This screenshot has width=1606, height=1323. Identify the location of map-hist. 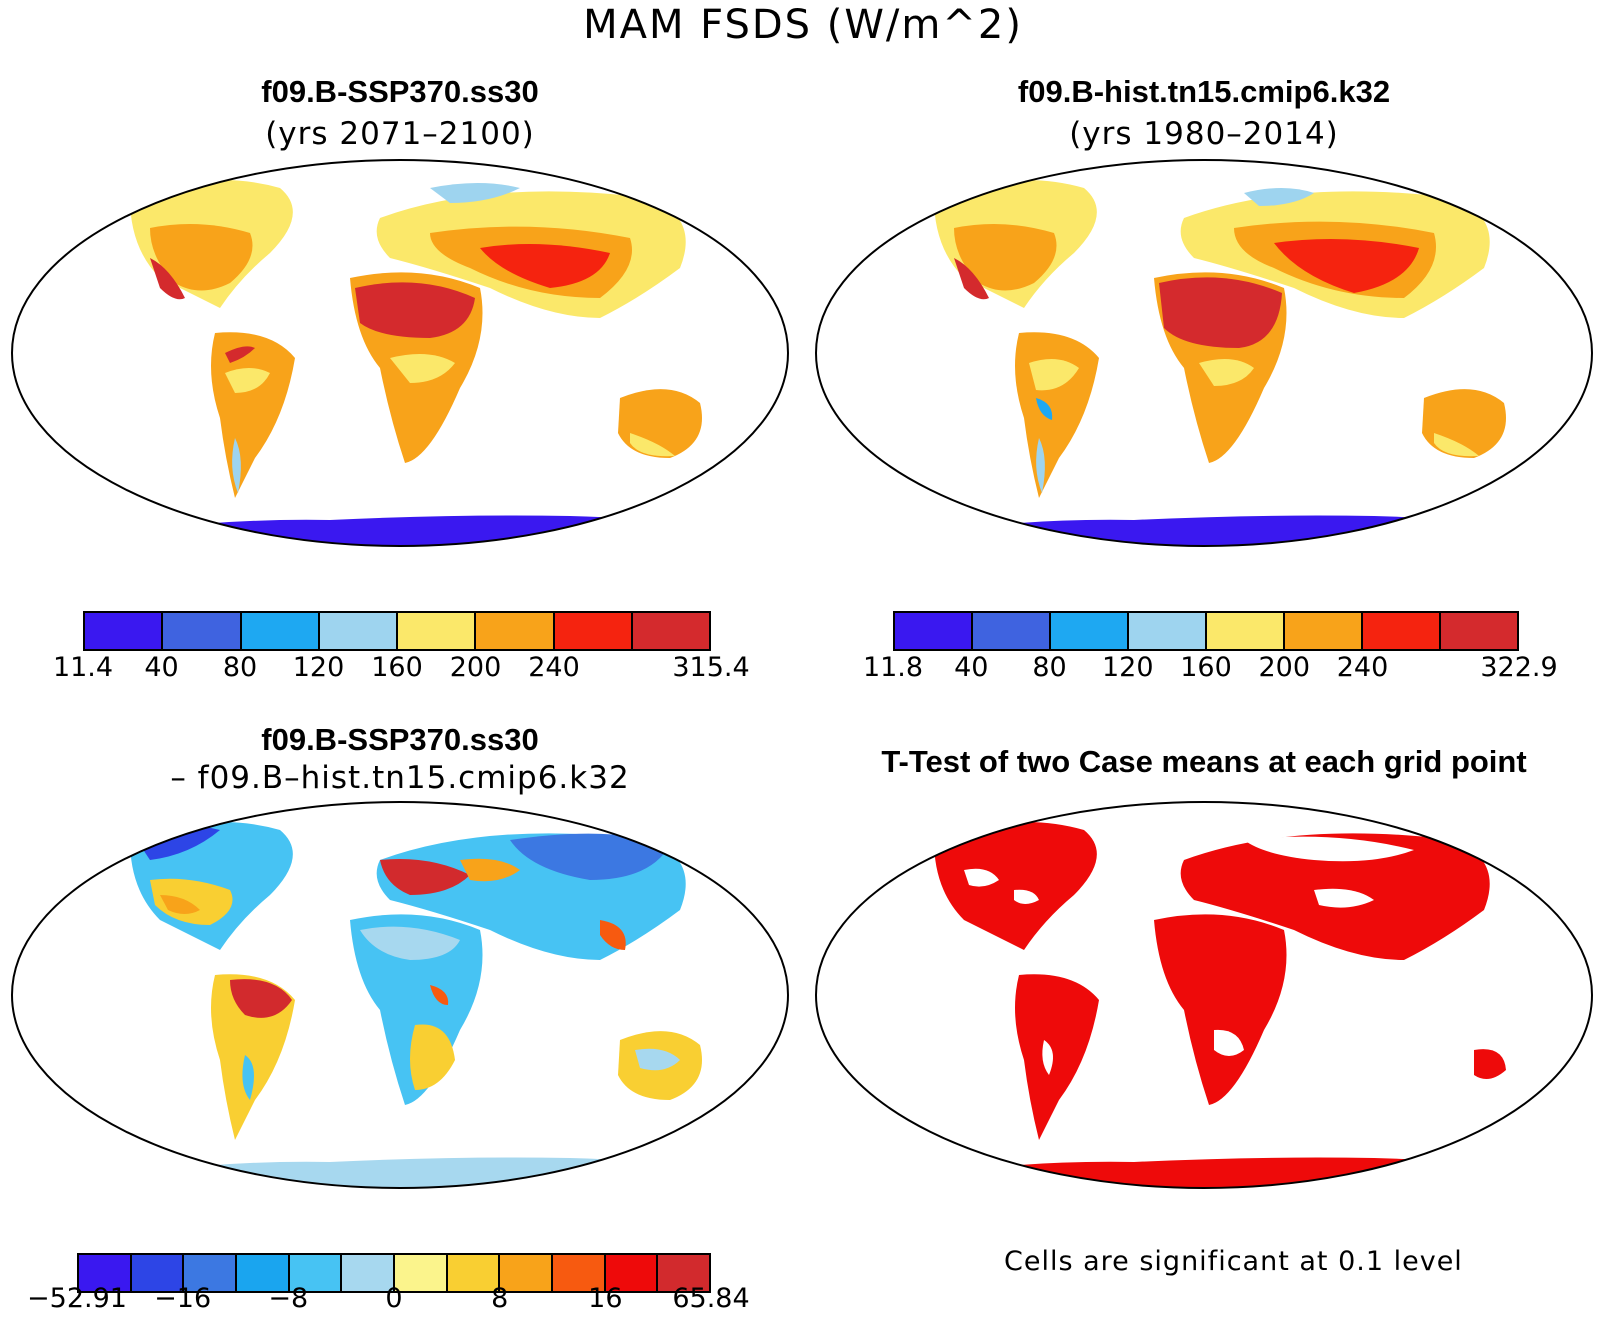
(1204, 353).